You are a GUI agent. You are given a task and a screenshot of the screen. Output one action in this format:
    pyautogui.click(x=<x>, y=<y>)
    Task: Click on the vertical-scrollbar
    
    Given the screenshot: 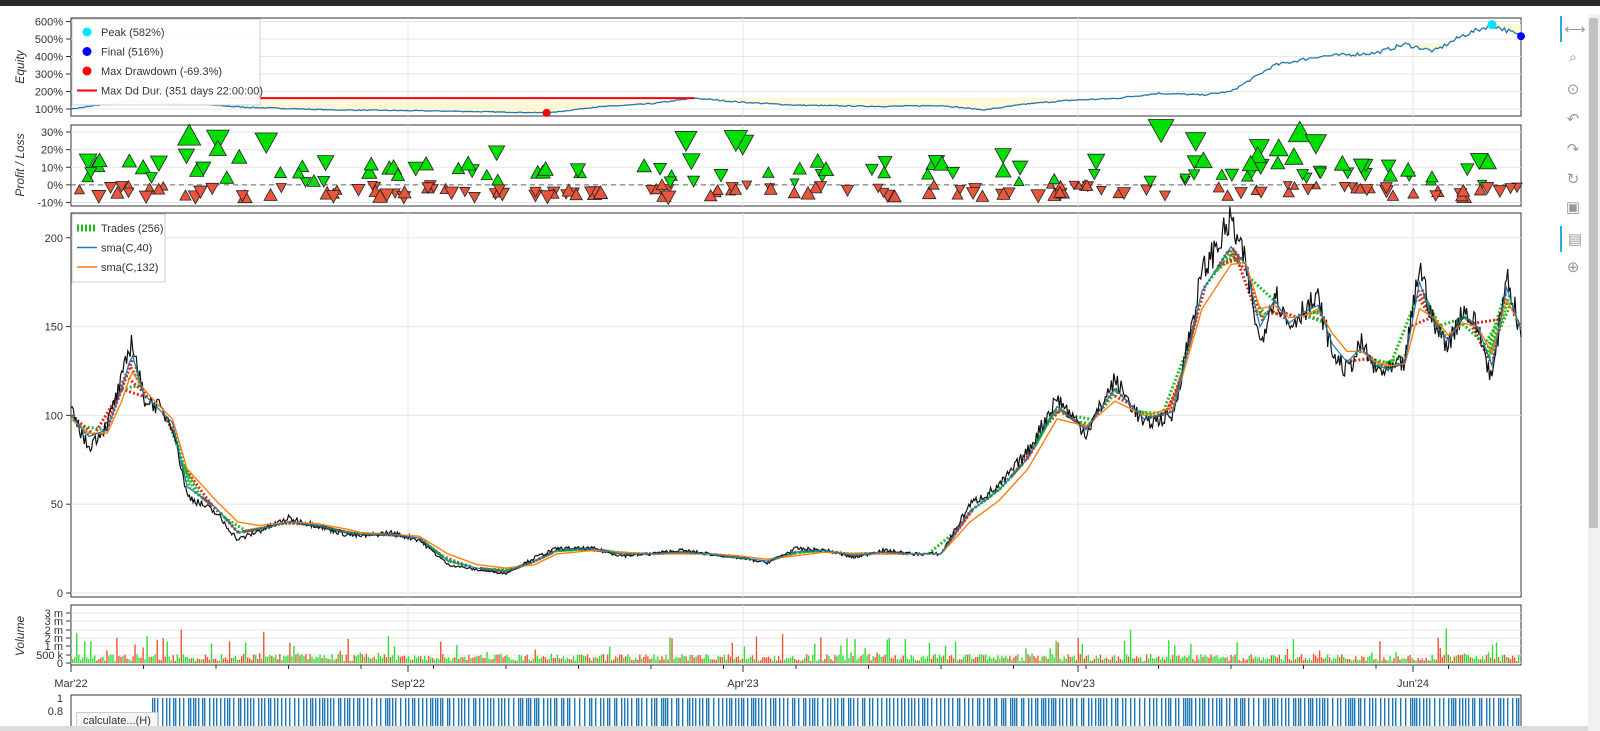 What is the action you would take?
    pyautogui.click(x=1594, y=372)
    